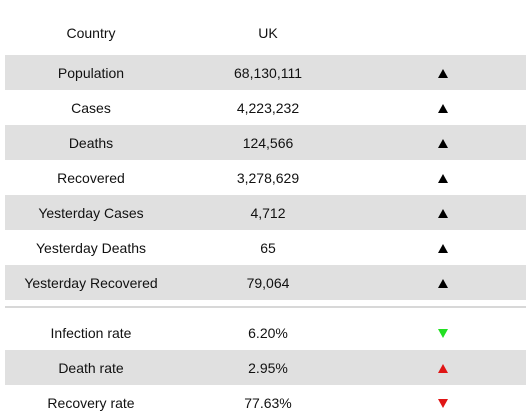 This screenshot has width=527, height=420. I want to click on rate-label: Death rate, so click(91, 367).